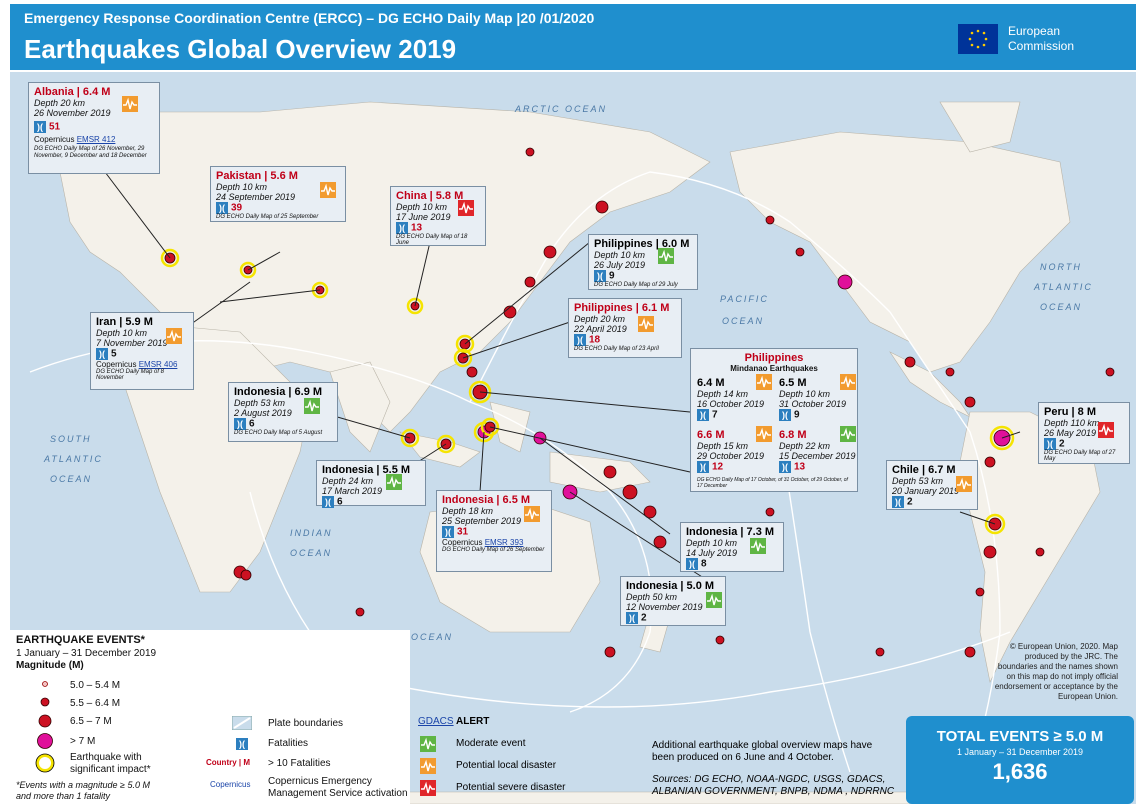  What do you see at coordinates (124, 322) in the screenshot?
I see `callout-title: Iran | 5.9 M` at bounding box center [124, 322].